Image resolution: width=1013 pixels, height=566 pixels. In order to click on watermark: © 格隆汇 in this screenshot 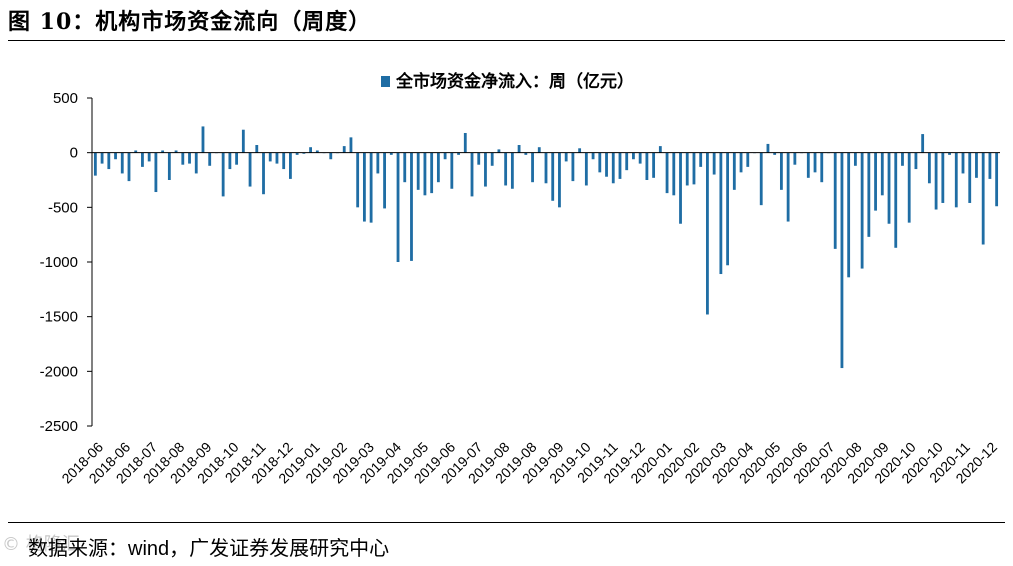, I will do `click(41, 544)`.